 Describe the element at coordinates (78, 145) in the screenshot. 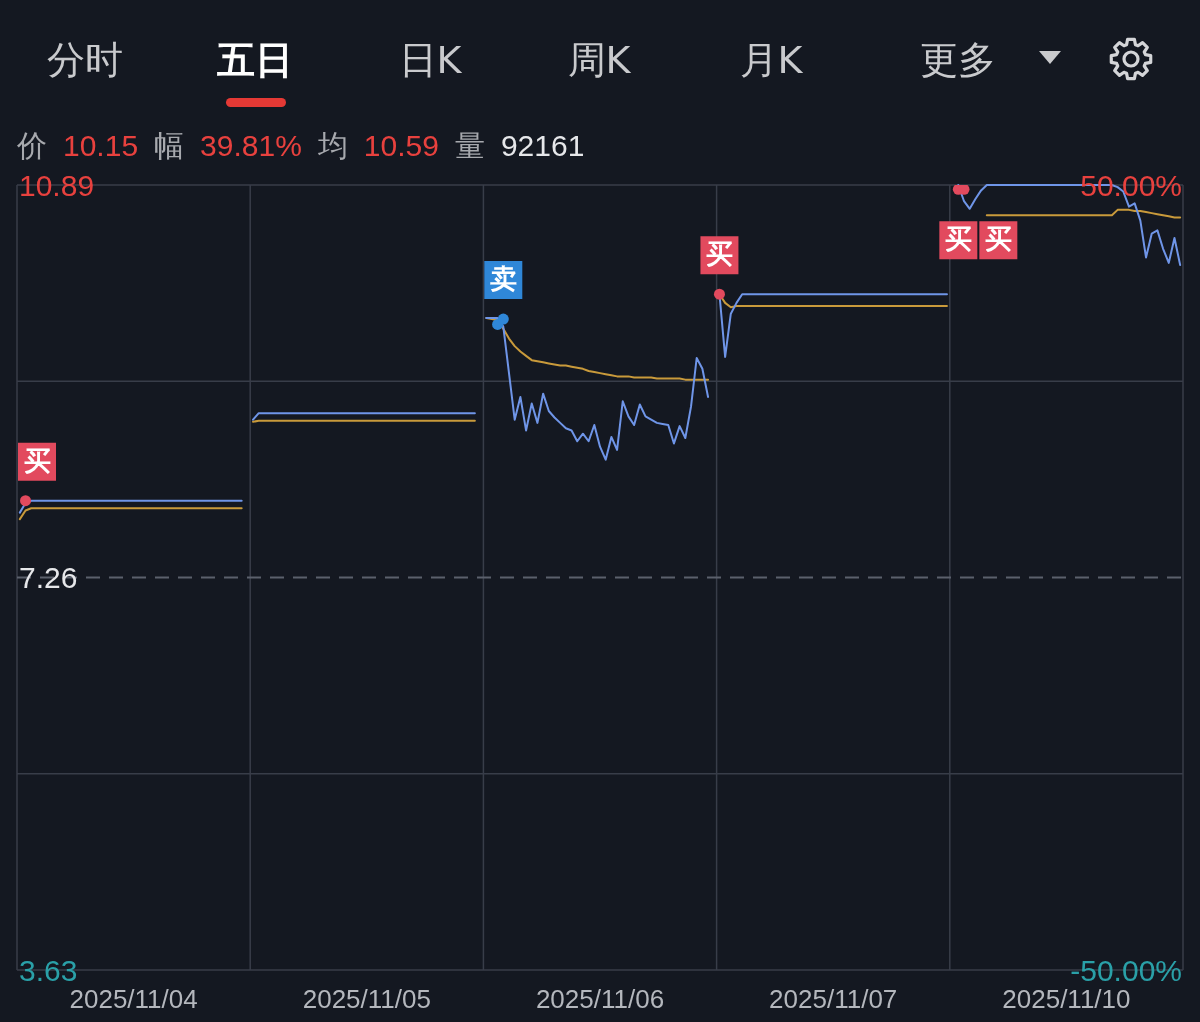

I see `text: 价 10.15` at that location.